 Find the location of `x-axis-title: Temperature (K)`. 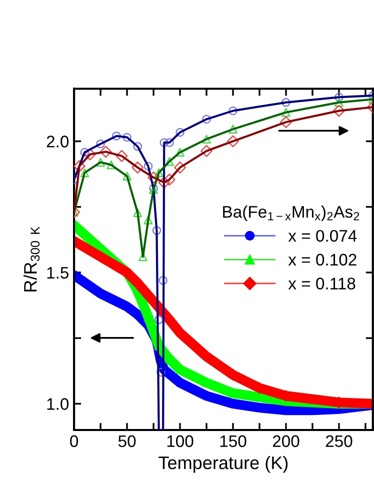

x-axis-title: Temperature (K) is located at coordinates (223, 464).